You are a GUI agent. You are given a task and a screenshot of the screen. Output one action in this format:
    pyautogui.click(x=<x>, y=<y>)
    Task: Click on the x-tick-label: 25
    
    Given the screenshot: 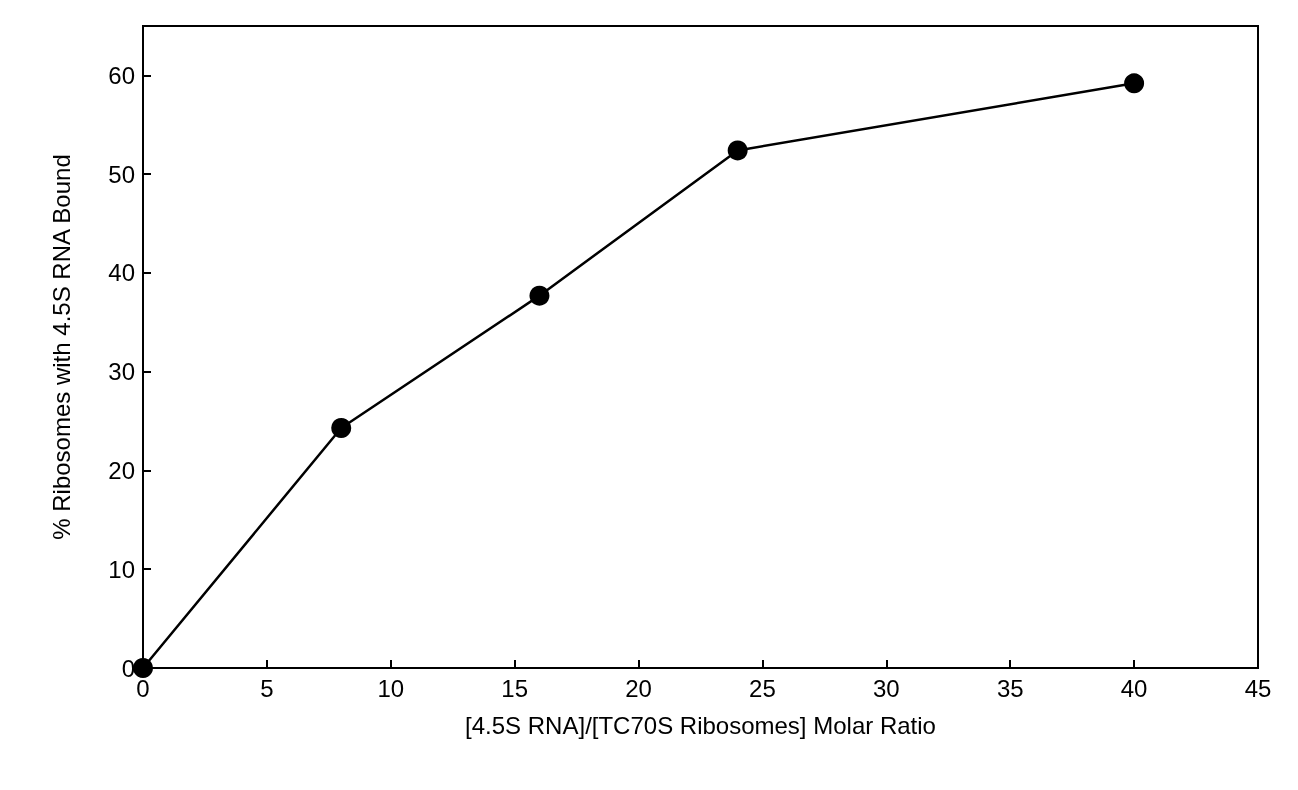 What is the action you would take?
    pyautogui.click(x=762, y=688)
    